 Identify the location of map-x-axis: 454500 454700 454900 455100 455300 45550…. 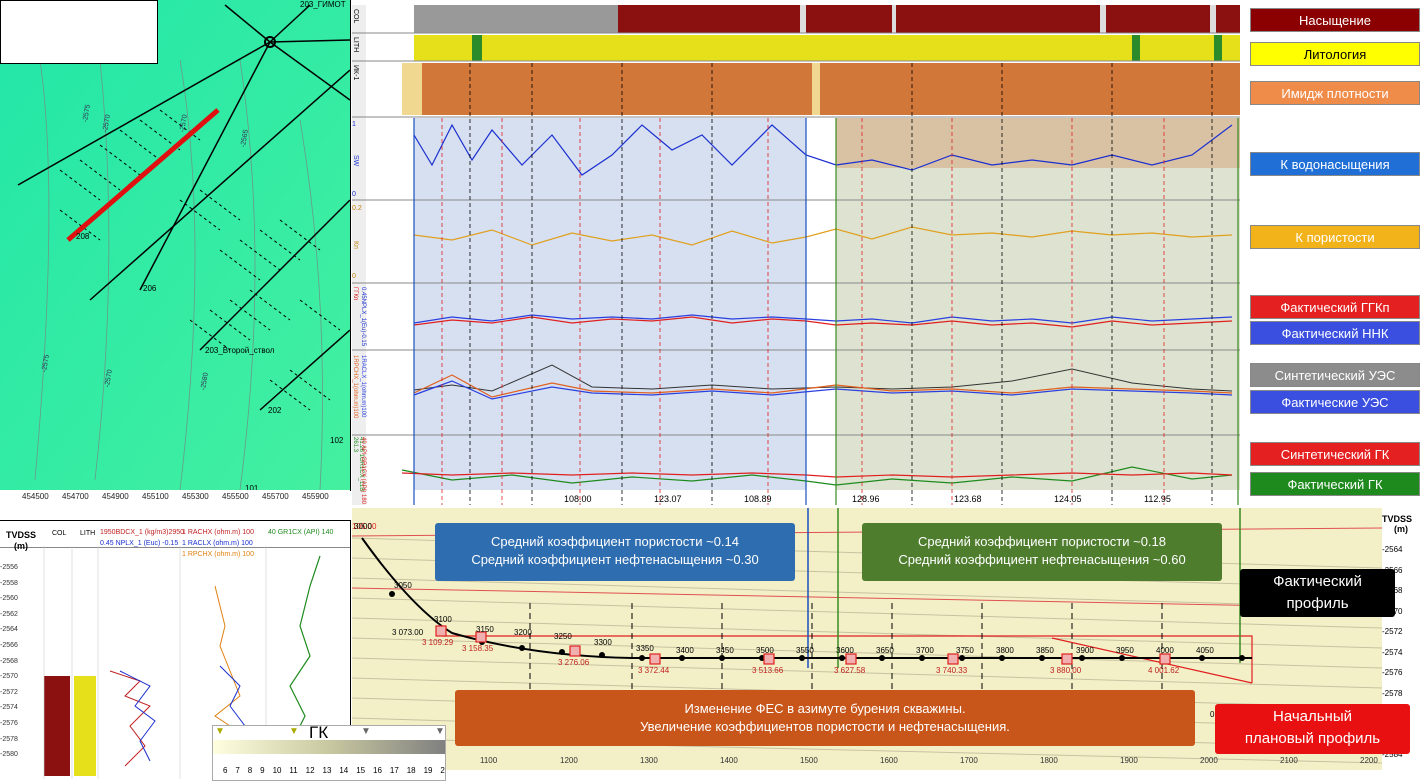
(175, 499).